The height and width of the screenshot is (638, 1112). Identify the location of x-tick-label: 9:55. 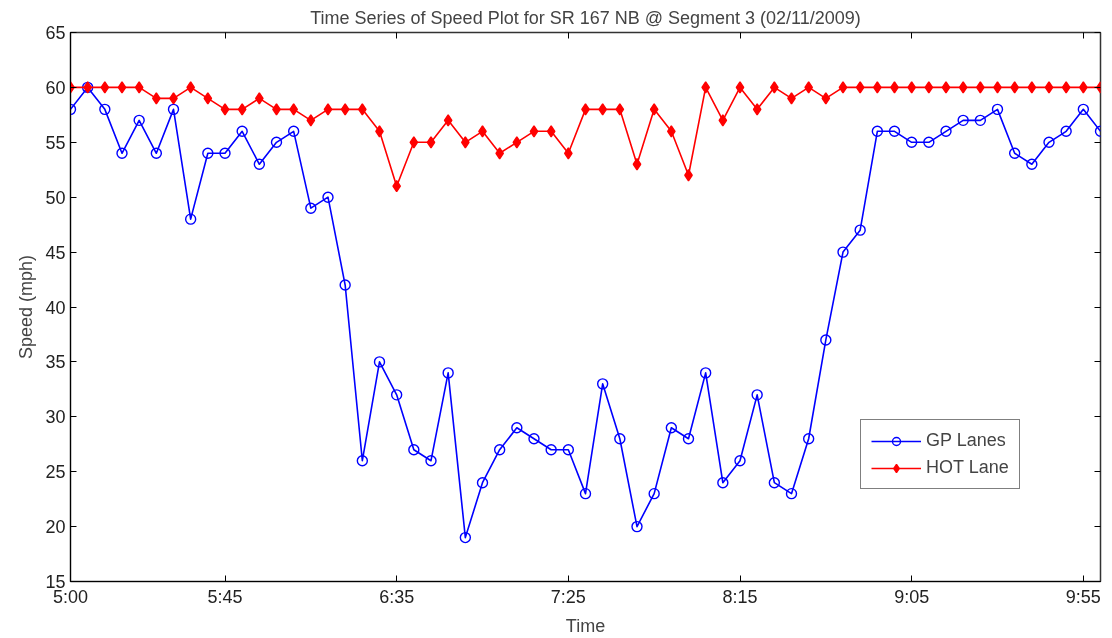
(1083, 596).